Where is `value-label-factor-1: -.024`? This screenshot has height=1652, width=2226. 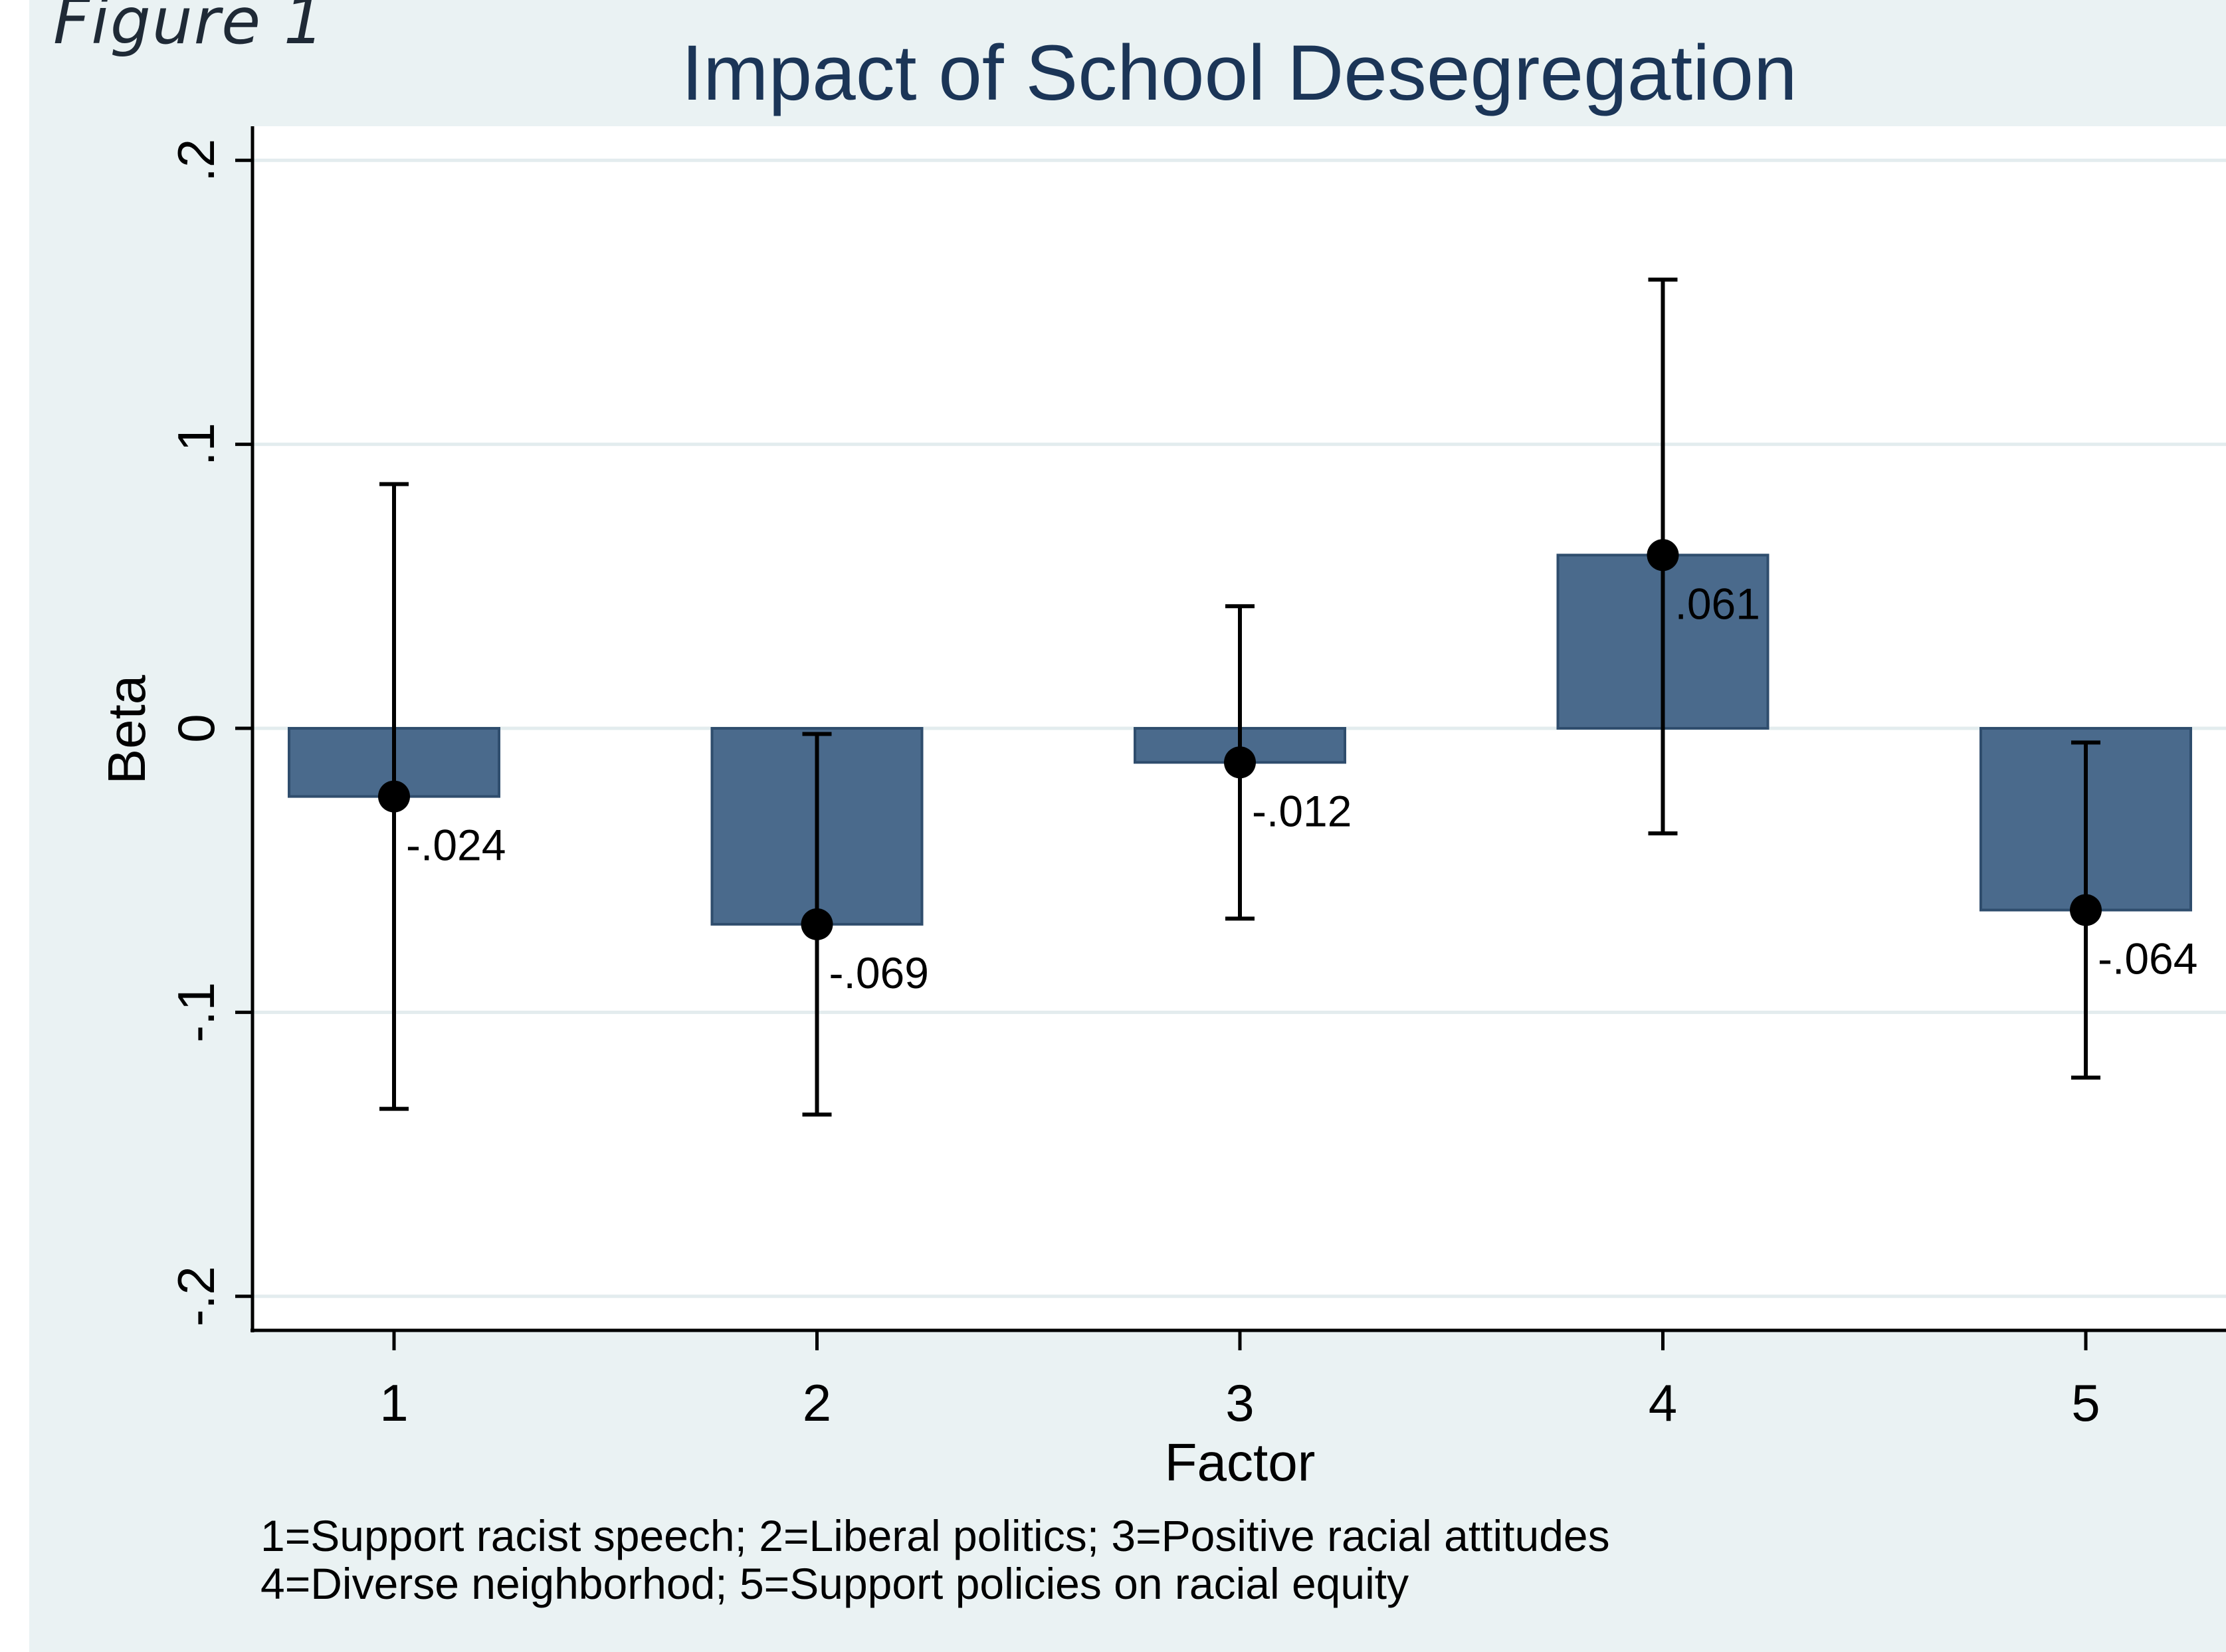 value-label-factor-1: -.024 is located at coordinates (456, 845).